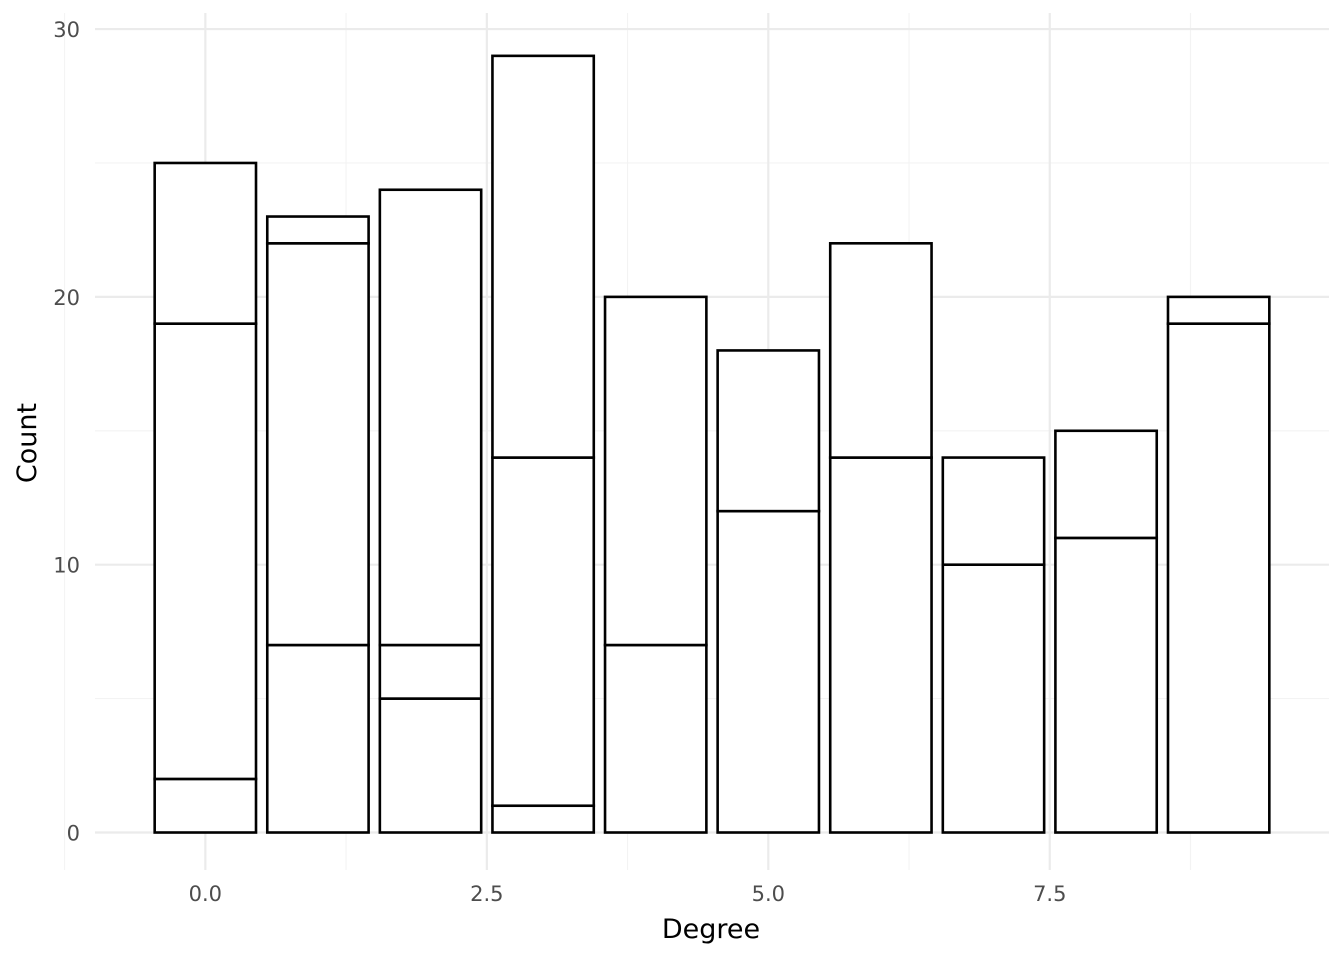 The image size is (1344, 960). I want to click on y-tick-label: 10, so click(66, 566).